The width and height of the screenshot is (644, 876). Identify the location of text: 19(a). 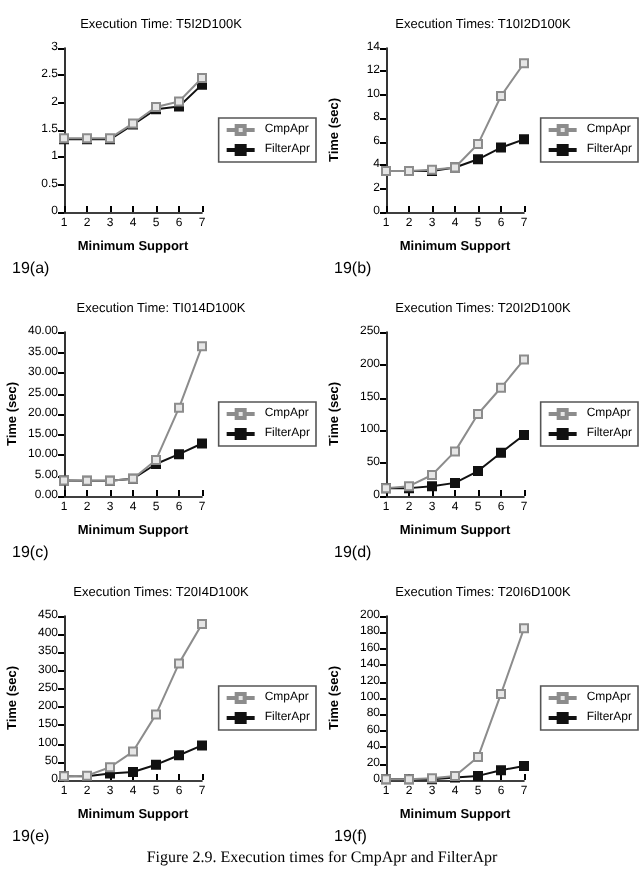
(31, 268).